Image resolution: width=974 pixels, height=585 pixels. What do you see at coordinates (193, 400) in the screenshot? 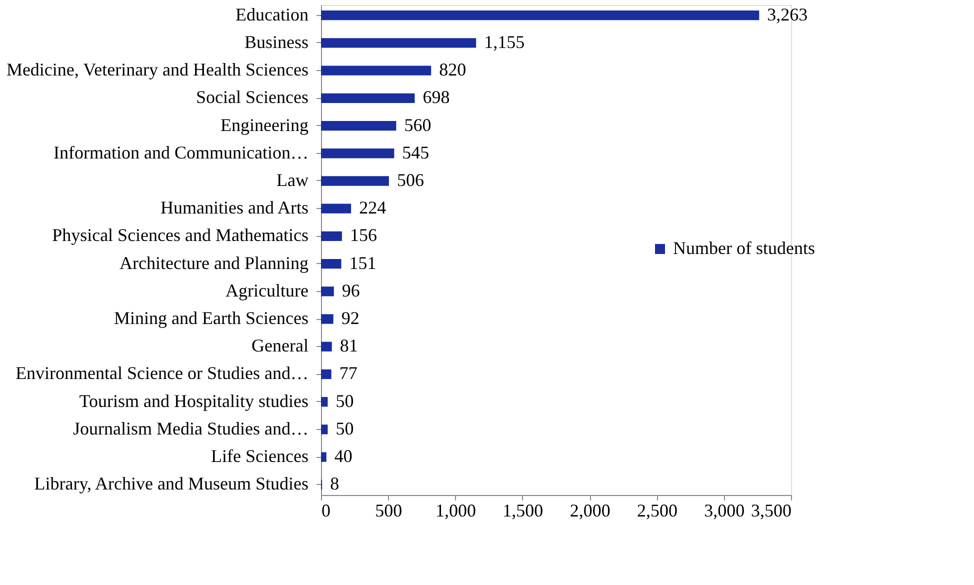
I see `y-tick-label: Tourism and Hospitality studies` at bounding box center [193, 400].